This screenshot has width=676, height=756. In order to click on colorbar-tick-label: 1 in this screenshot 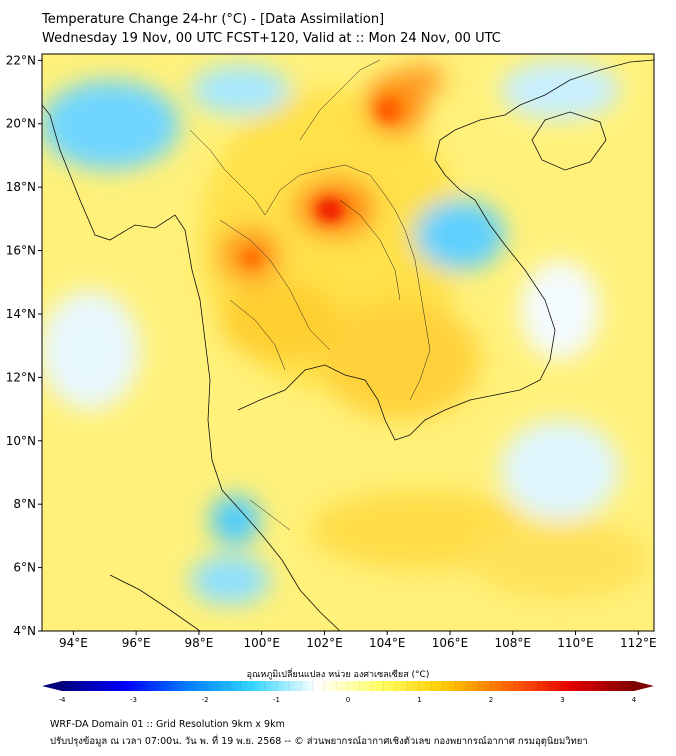, I will do `click(419, 700)`.